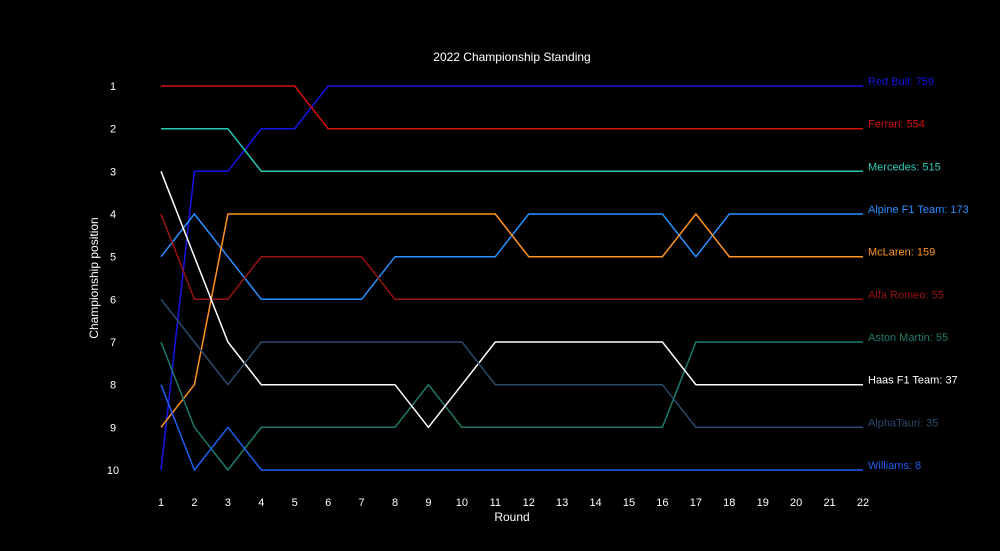 This screenshot has width=1000, height=551. What do you see at coordinates (763, 503) in the screenshot?
I see `x-tick-label: 19` at bounding box center [763, 503].